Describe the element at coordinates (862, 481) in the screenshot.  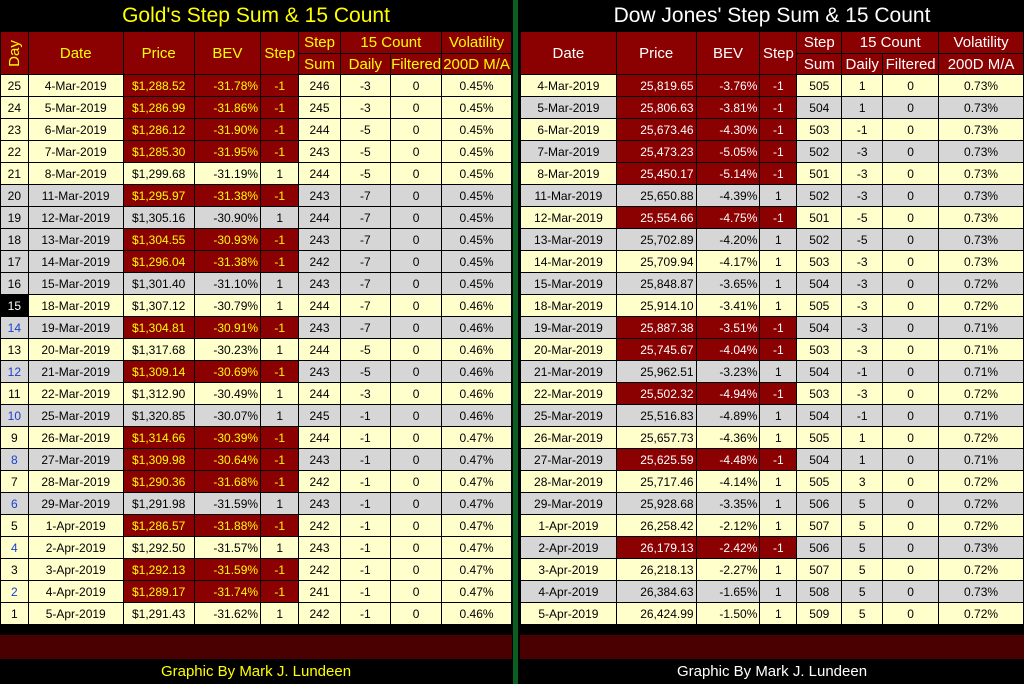
I see `daily-count-cell: 3` at that location.